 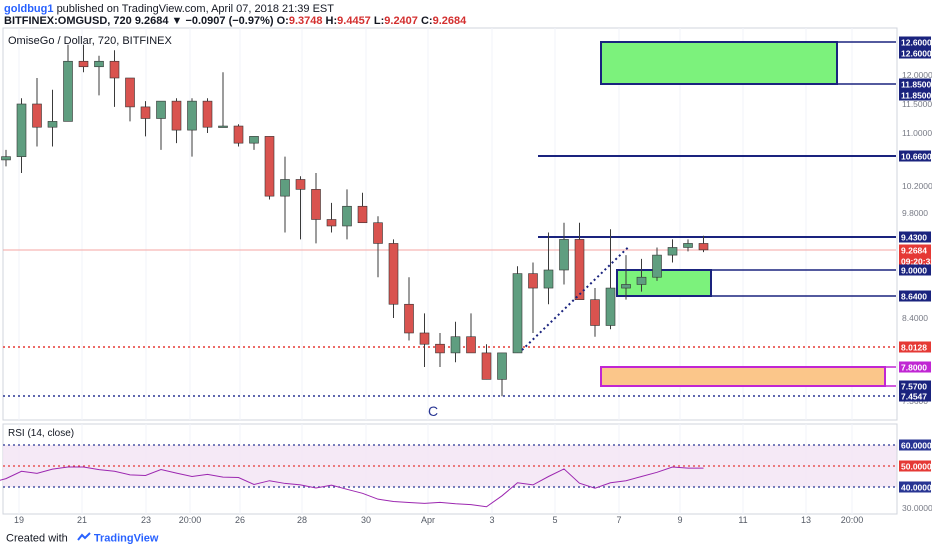 What do you see at coordinates (331, 21) in the screenshot?
I see `high-label: H:` at bounding box center [331, 21].